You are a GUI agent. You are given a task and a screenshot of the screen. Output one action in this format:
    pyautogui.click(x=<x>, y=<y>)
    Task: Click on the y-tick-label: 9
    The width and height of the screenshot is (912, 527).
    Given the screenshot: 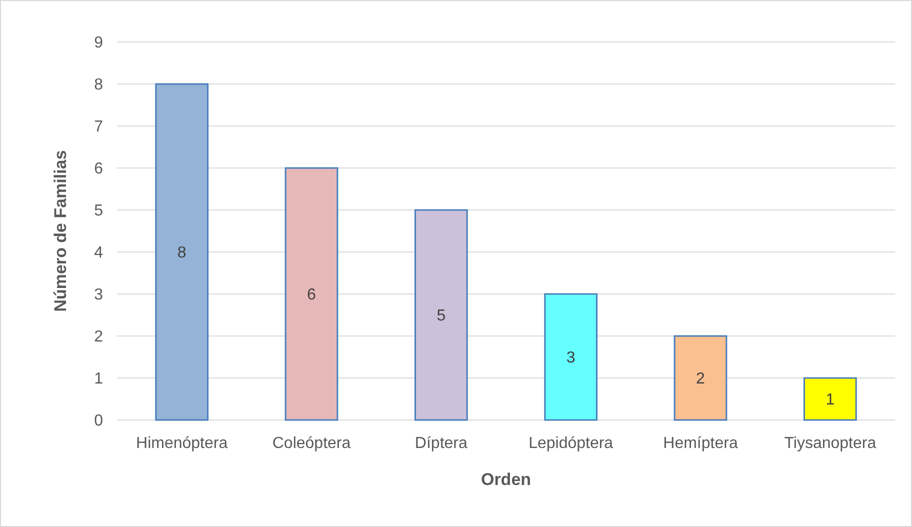 What is the action you would take?
    pyautogui.click(x=99, y=43)
    